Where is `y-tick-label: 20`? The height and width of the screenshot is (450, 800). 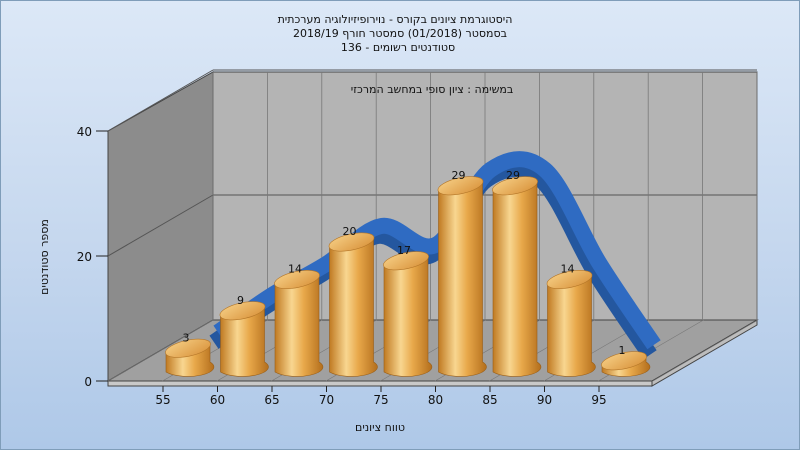 y-tick-label: 20 is located at coordinates (84, 257).